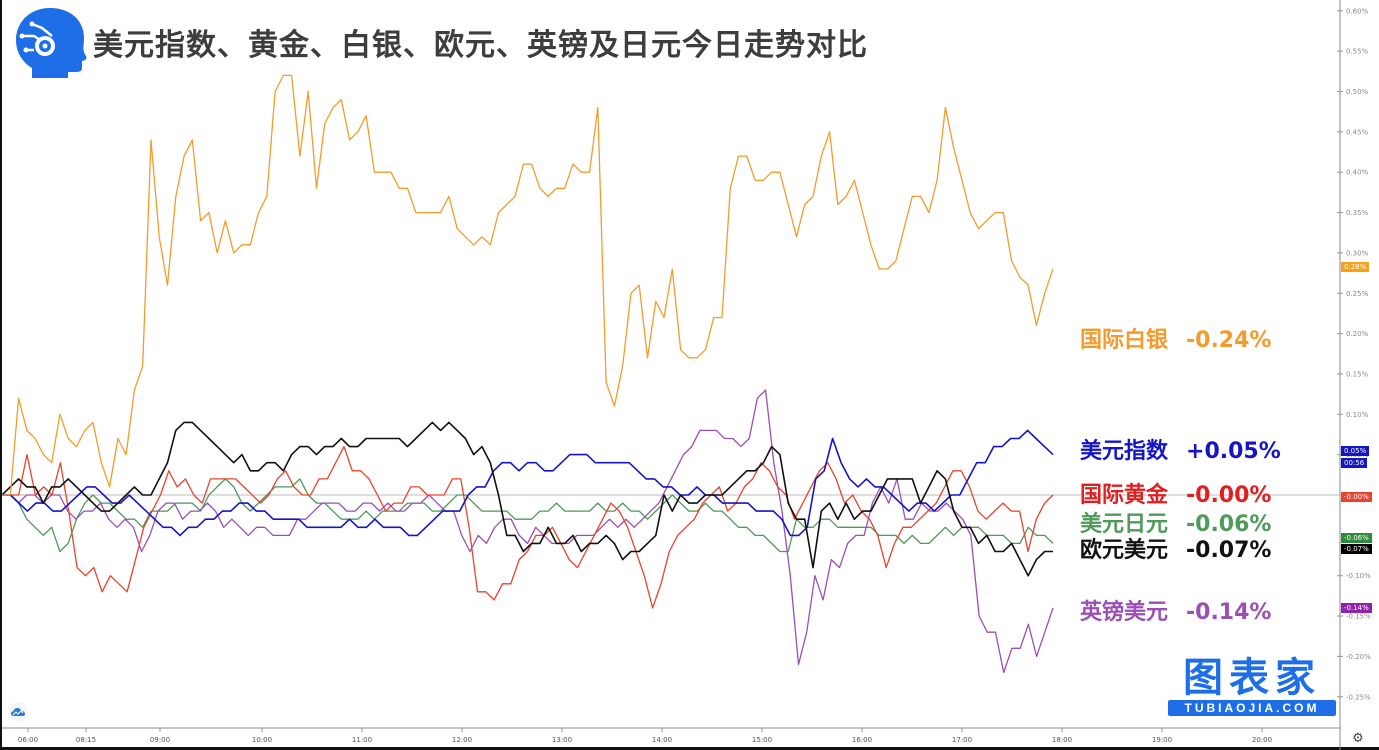 The image size is (1379, 750). Describe the element at coordinates (1357, 415) in the screenshot. I see `svg-text: 0.10%` at that location.